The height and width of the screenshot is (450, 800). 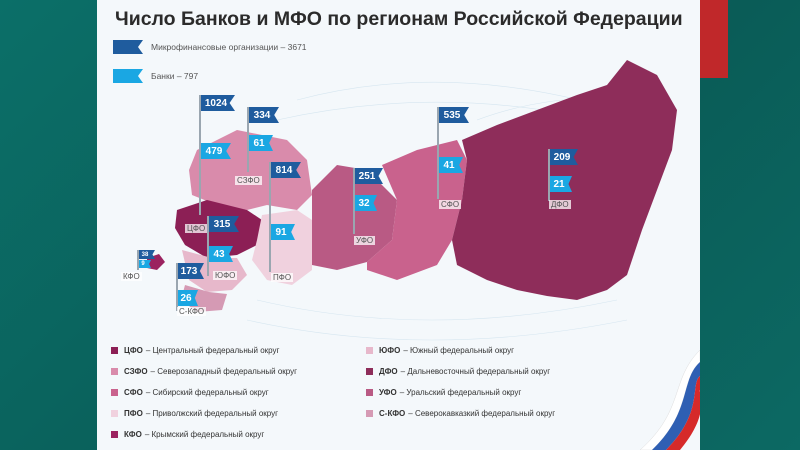 What do you see at coordinates (283, 232) in the screenshot?
I see `flag-pfo-banks: 91` at bounding box center [283, 232].